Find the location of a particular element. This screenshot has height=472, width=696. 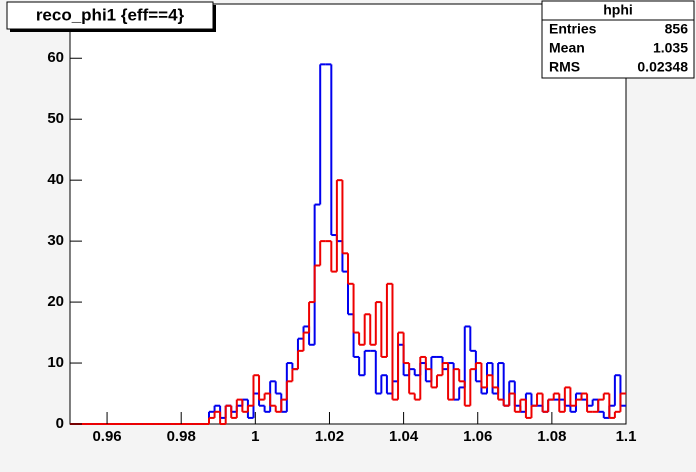

title-box is located at coordinates (110, 15).